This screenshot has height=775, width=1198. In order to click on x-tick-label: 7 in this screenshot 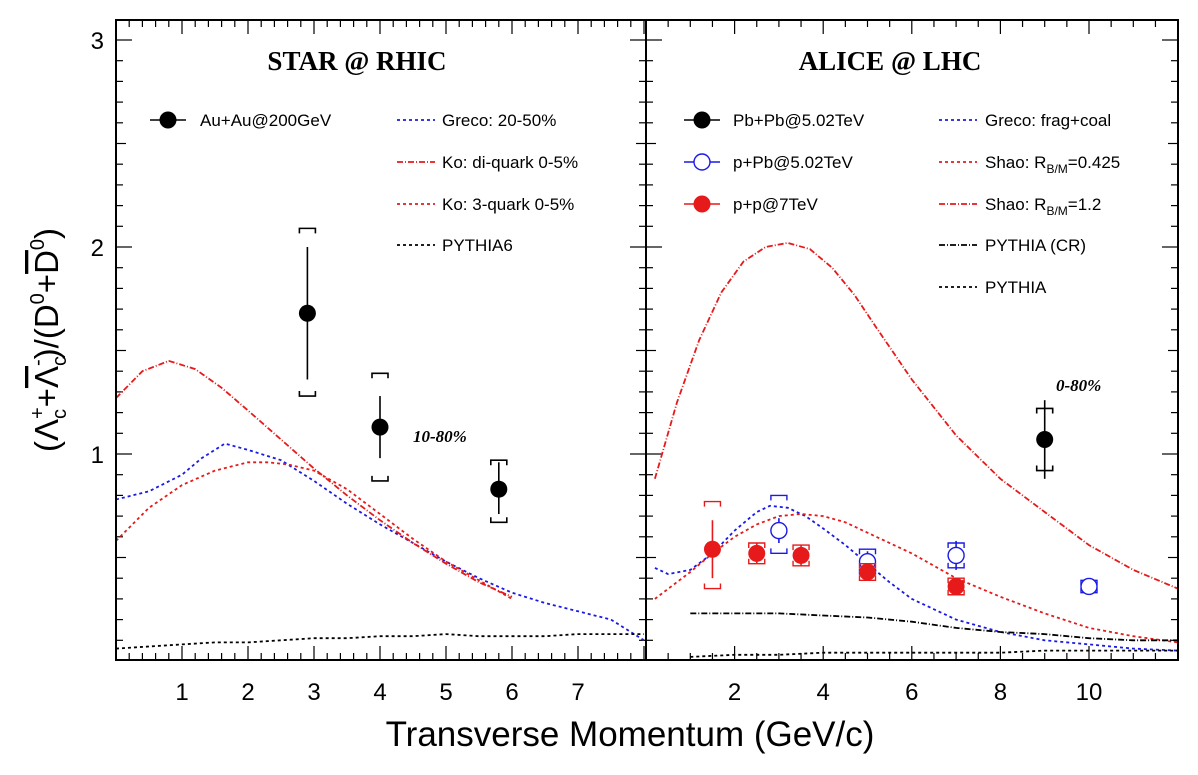, I will do `click(577, 692)`.